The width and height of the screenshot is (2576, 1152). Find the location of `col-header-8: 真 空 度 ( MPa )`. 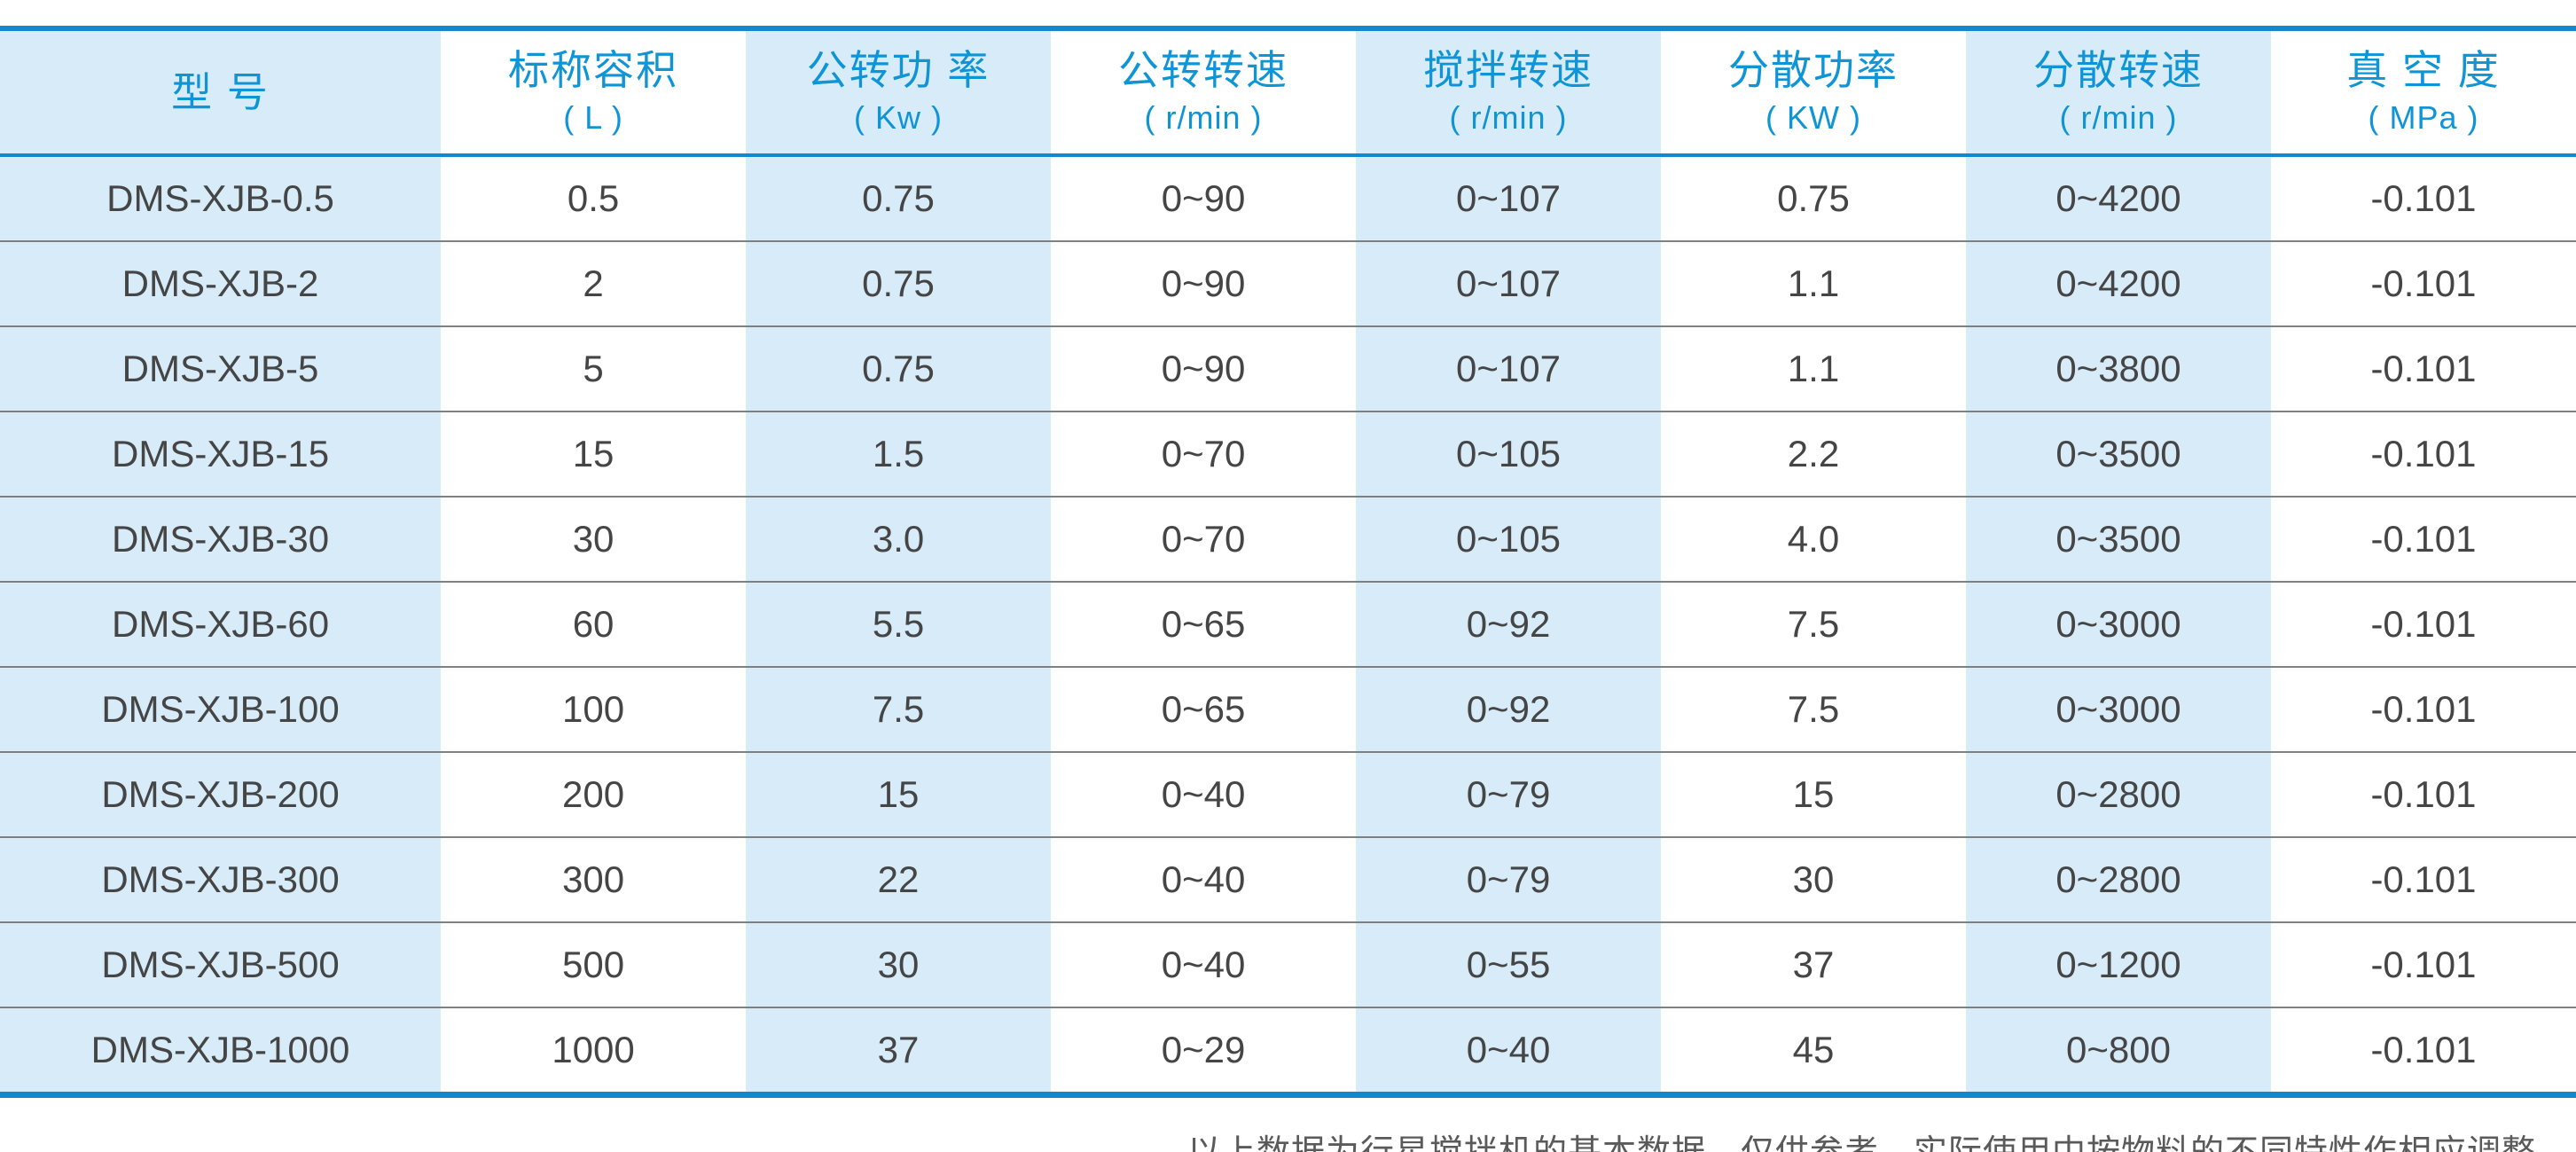

col-header-8: 真 空 度 ( MPa ) is located at coordinates (2423, 93).